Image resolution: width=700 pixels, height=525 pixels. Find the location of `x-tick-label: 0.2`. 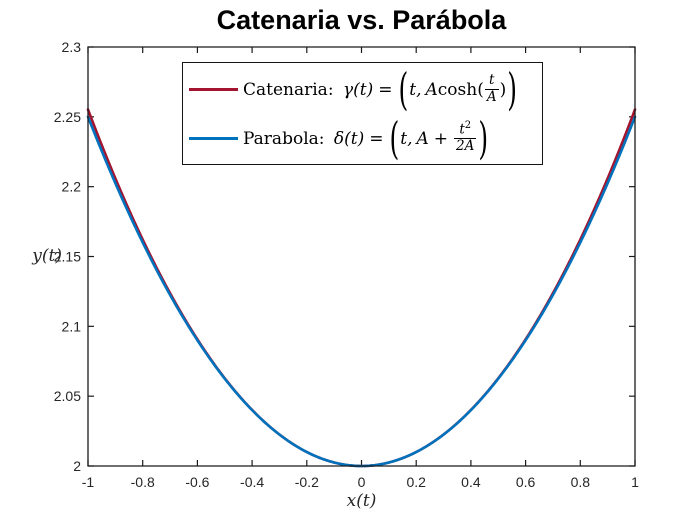

x-tick-label: 0.2 is located at coordinates (416, 482).